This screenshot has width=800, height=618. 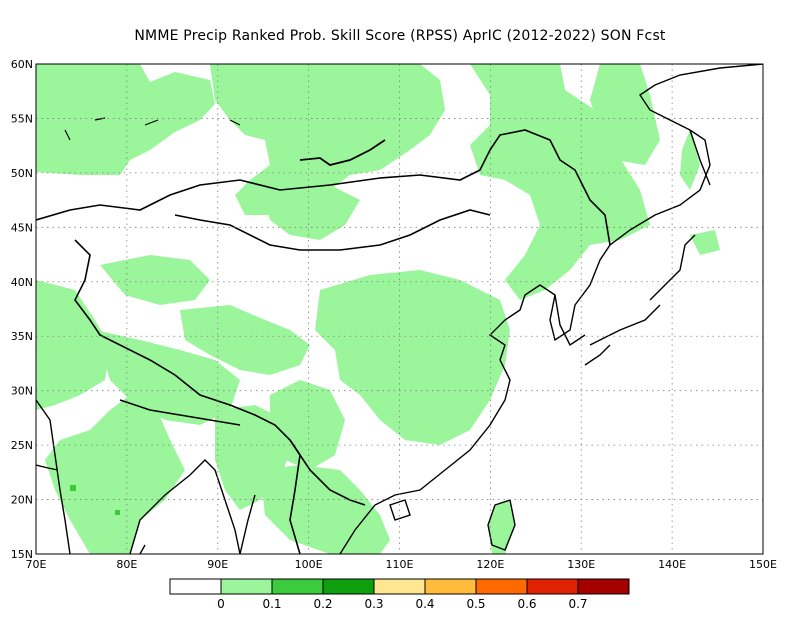 I want to click on shade-india-north, so click(x=167, y=377).